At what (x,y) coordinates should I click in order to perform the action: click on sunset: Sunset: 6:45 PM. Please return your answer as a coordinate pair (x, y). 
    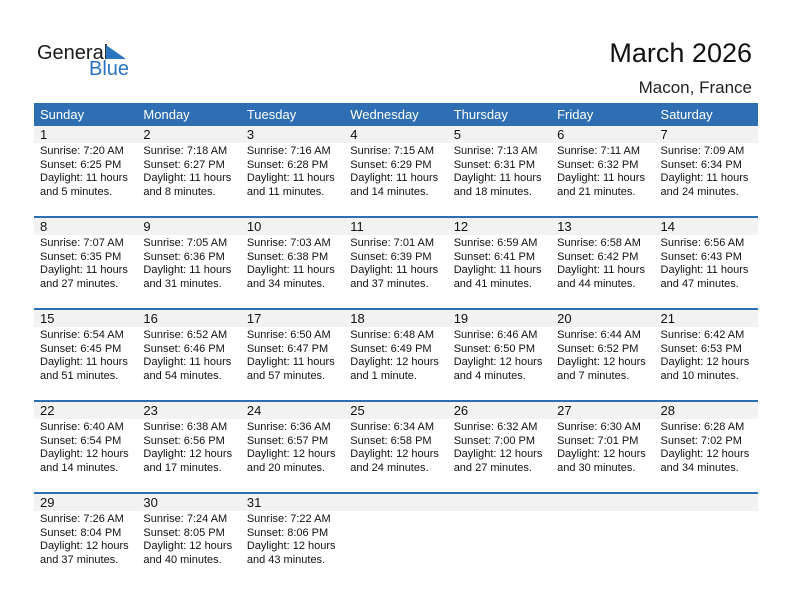
    Looking at the image, I should click on (81, 348).